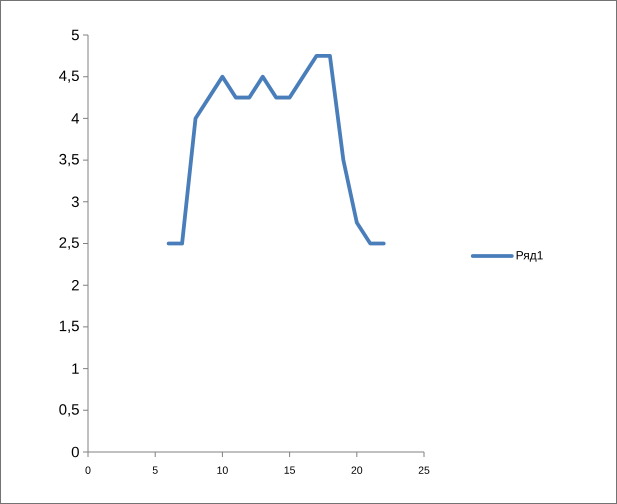 This screenshot has height=504, width=617. Describe the element at coordinates (222, 470) in the screenshot. I see `x-tick-label: 10` at that location.